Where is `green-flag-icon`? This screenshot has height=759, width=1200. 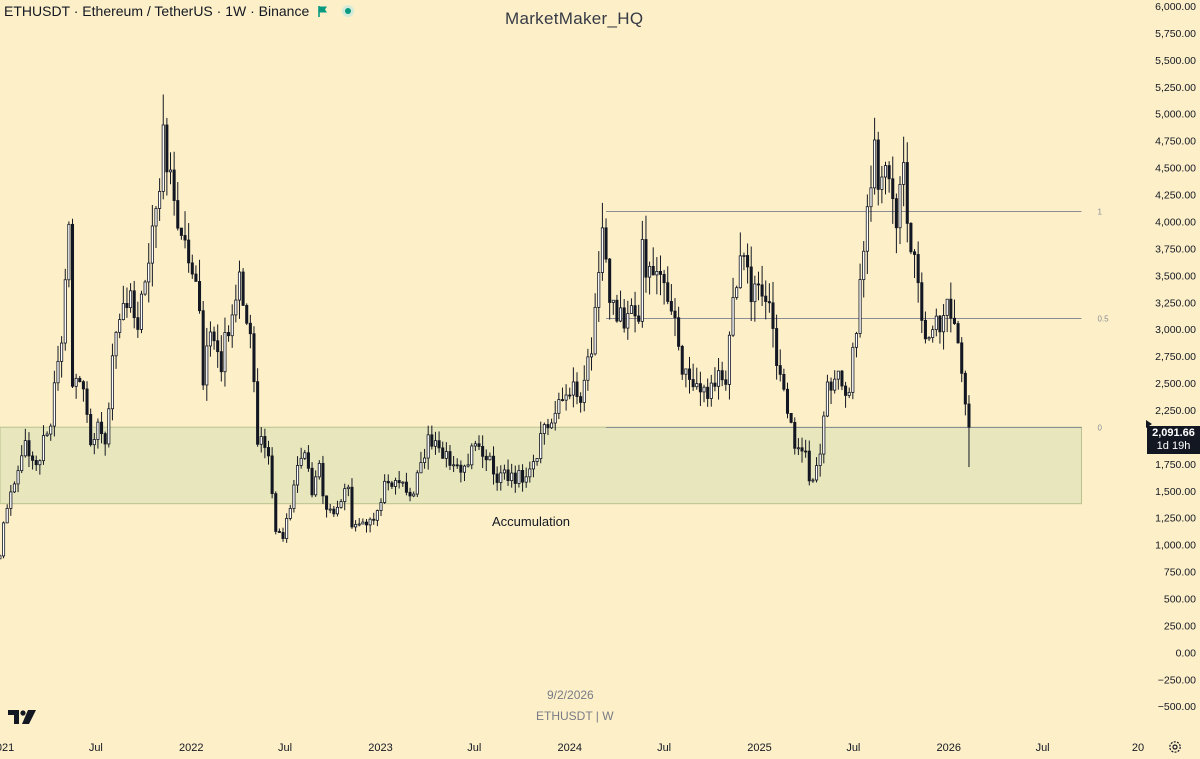 green-flag-icon is located at coordinates (323, 11).